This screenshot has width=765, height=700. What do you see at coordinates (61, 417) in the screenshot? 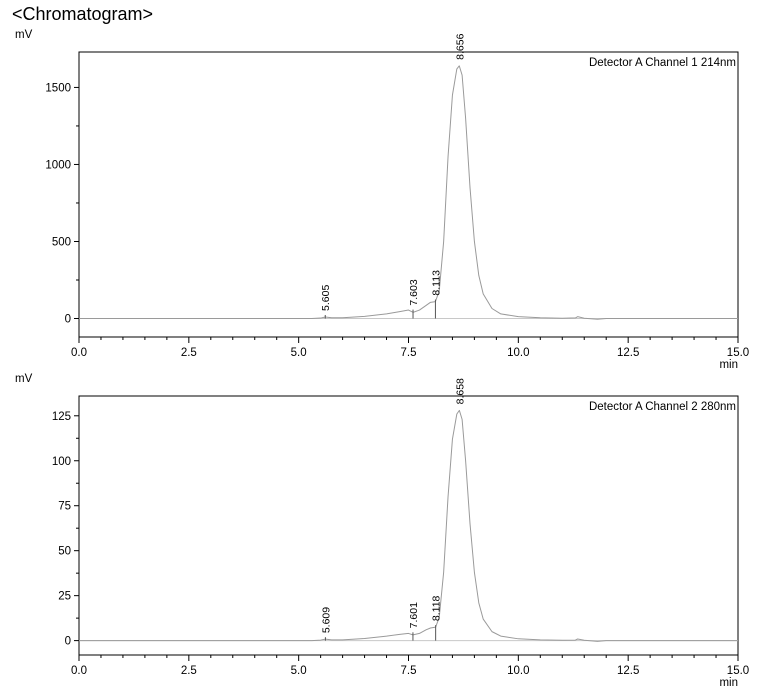
I see `ch2-y-tick-label: 125` at bounding box center [61, 417].